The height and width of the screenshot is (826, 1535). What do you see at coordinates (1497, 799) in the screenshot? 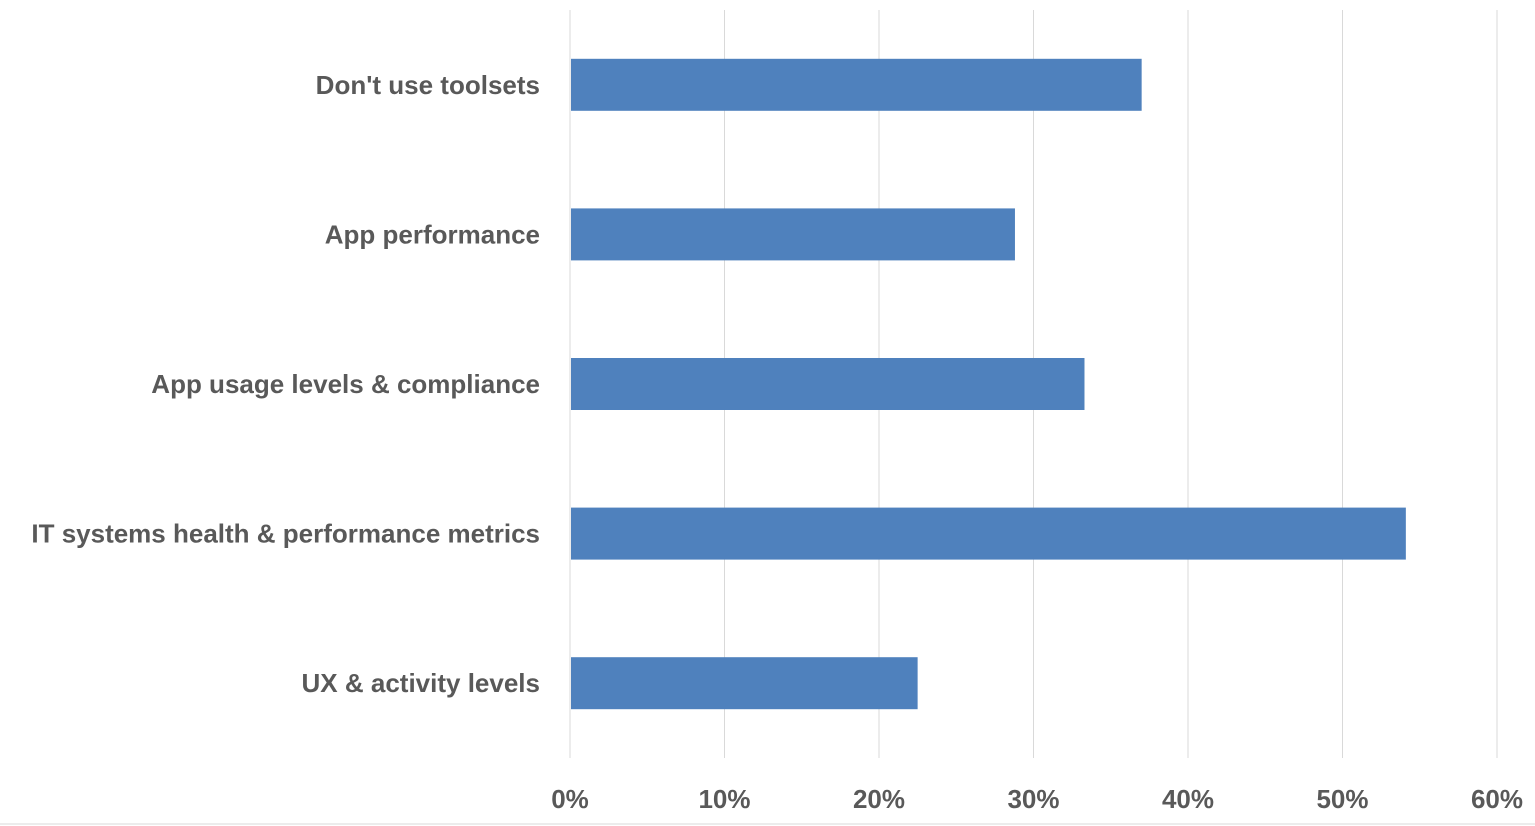
I see `x-tick-label: 60%` at bounding box center [1497, 799].